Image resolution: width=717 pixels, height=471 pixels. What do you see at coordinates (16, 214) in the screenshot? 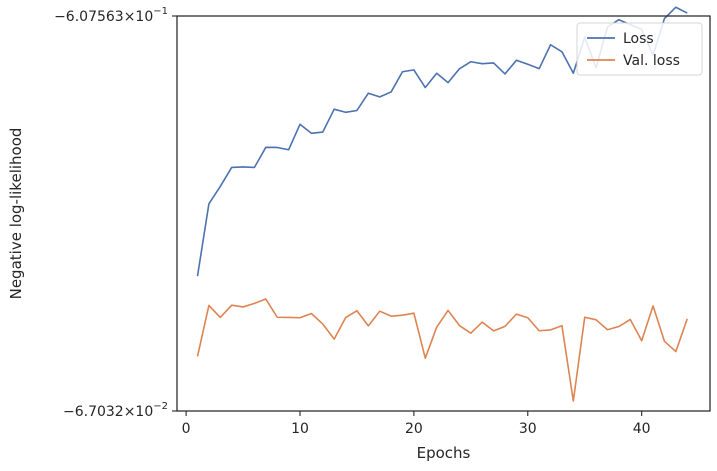
I see `y-axis-label: Negative log-likelihood` at bounding box center [16, 214].